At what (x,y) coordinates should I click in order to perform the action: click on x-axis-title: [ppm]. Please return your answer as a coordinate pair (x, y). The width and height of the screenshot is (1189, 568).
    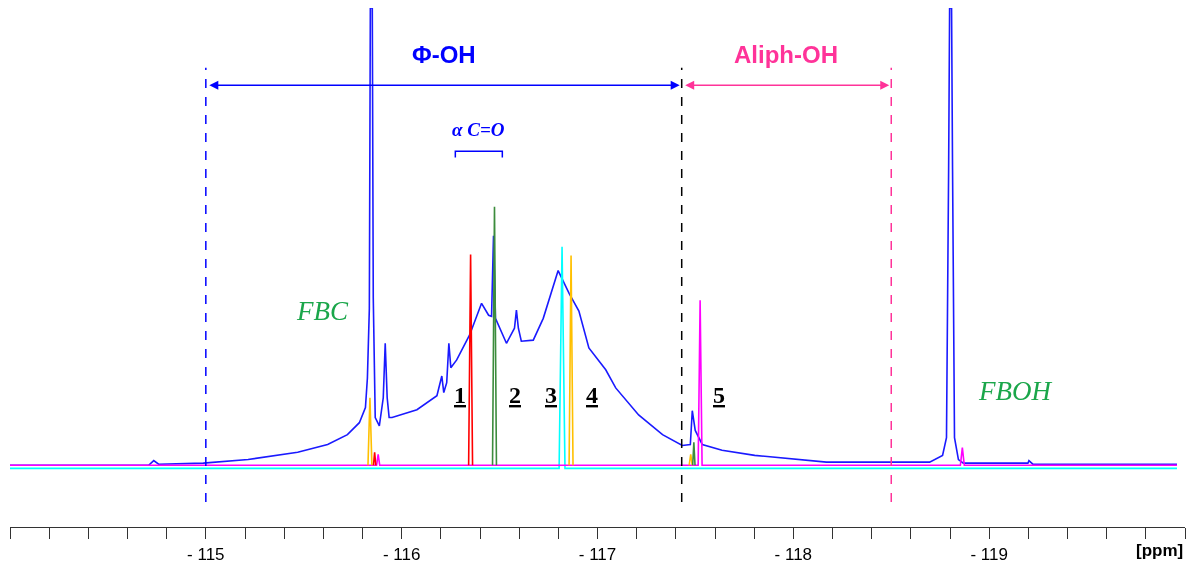
    Looking at the image, I should click on (1160, 550).